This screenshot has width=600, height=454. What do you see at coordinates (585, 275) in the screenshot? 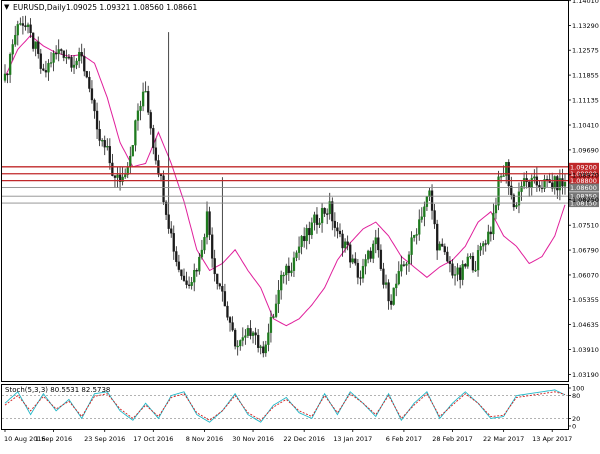
I see `y-tick-label: 1.06070` at bounding box center [585, 275].